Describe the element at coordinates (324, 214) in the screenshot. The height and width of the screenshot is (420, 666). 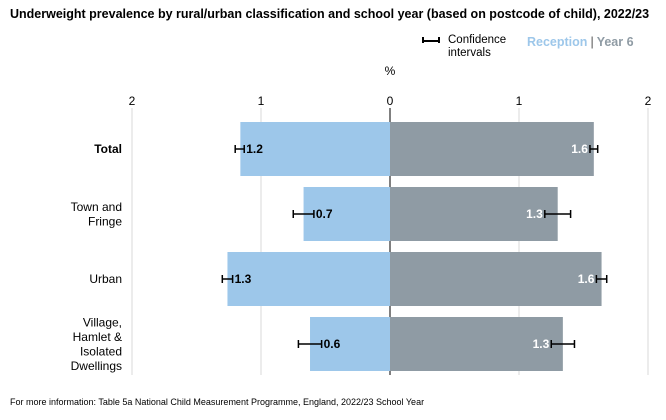
I see `data-label: 0.7` at that location.